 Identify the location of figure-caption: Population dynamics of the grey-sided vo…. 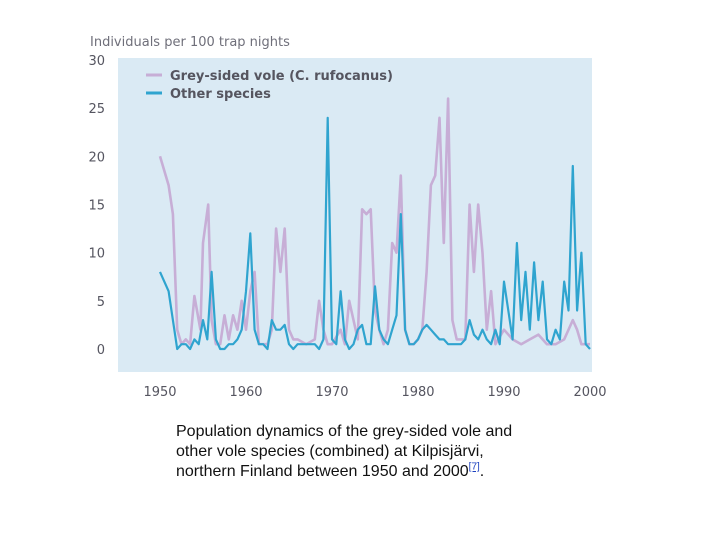
(361, 452).